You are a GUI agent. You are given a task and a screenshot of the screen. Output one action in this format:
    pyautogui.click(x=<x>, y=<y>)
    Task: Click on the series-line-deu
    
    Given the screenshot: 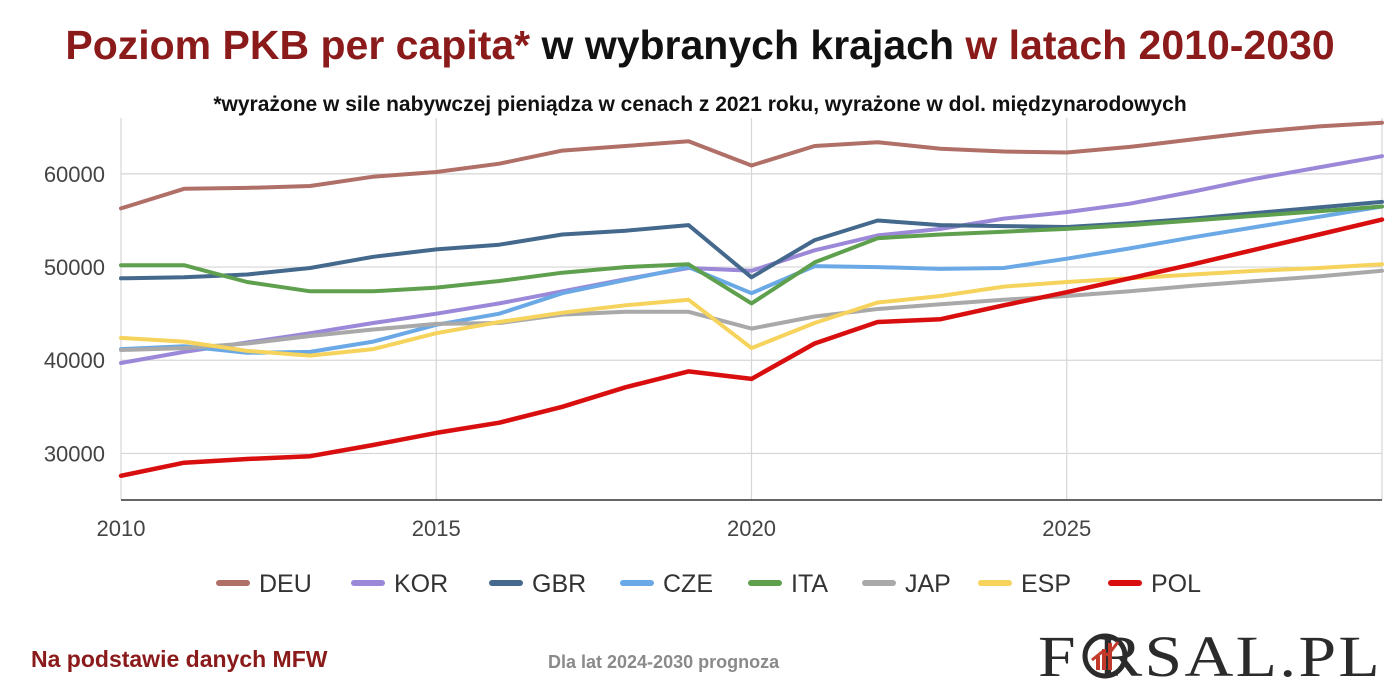 What is the action you would take?
    pyautogui.click(x=751, y=165)
    